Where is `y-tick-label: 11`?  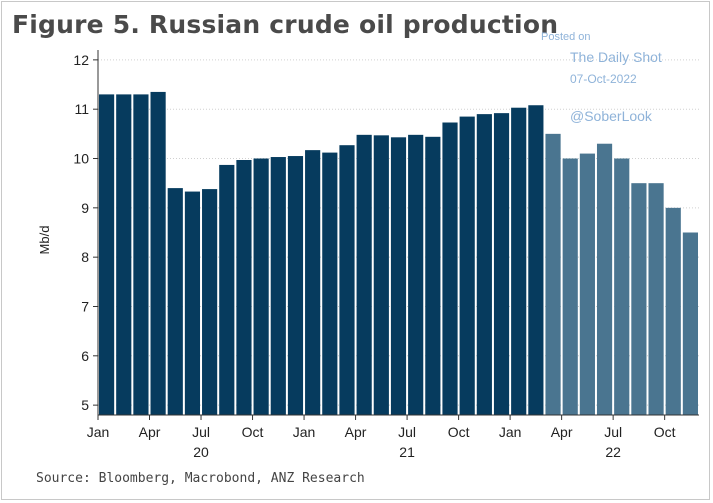
y-tick-label: 11 is located at coordinates (81, 109).